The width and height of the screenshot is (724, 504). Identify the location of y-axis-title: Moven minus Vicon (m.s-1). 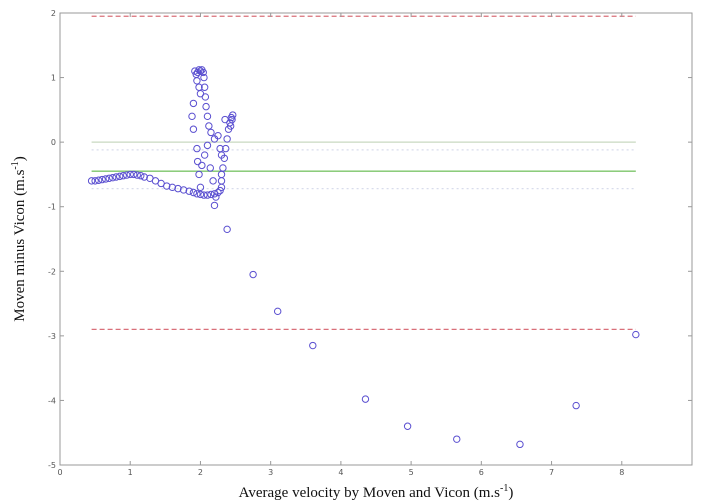
(19, 239).